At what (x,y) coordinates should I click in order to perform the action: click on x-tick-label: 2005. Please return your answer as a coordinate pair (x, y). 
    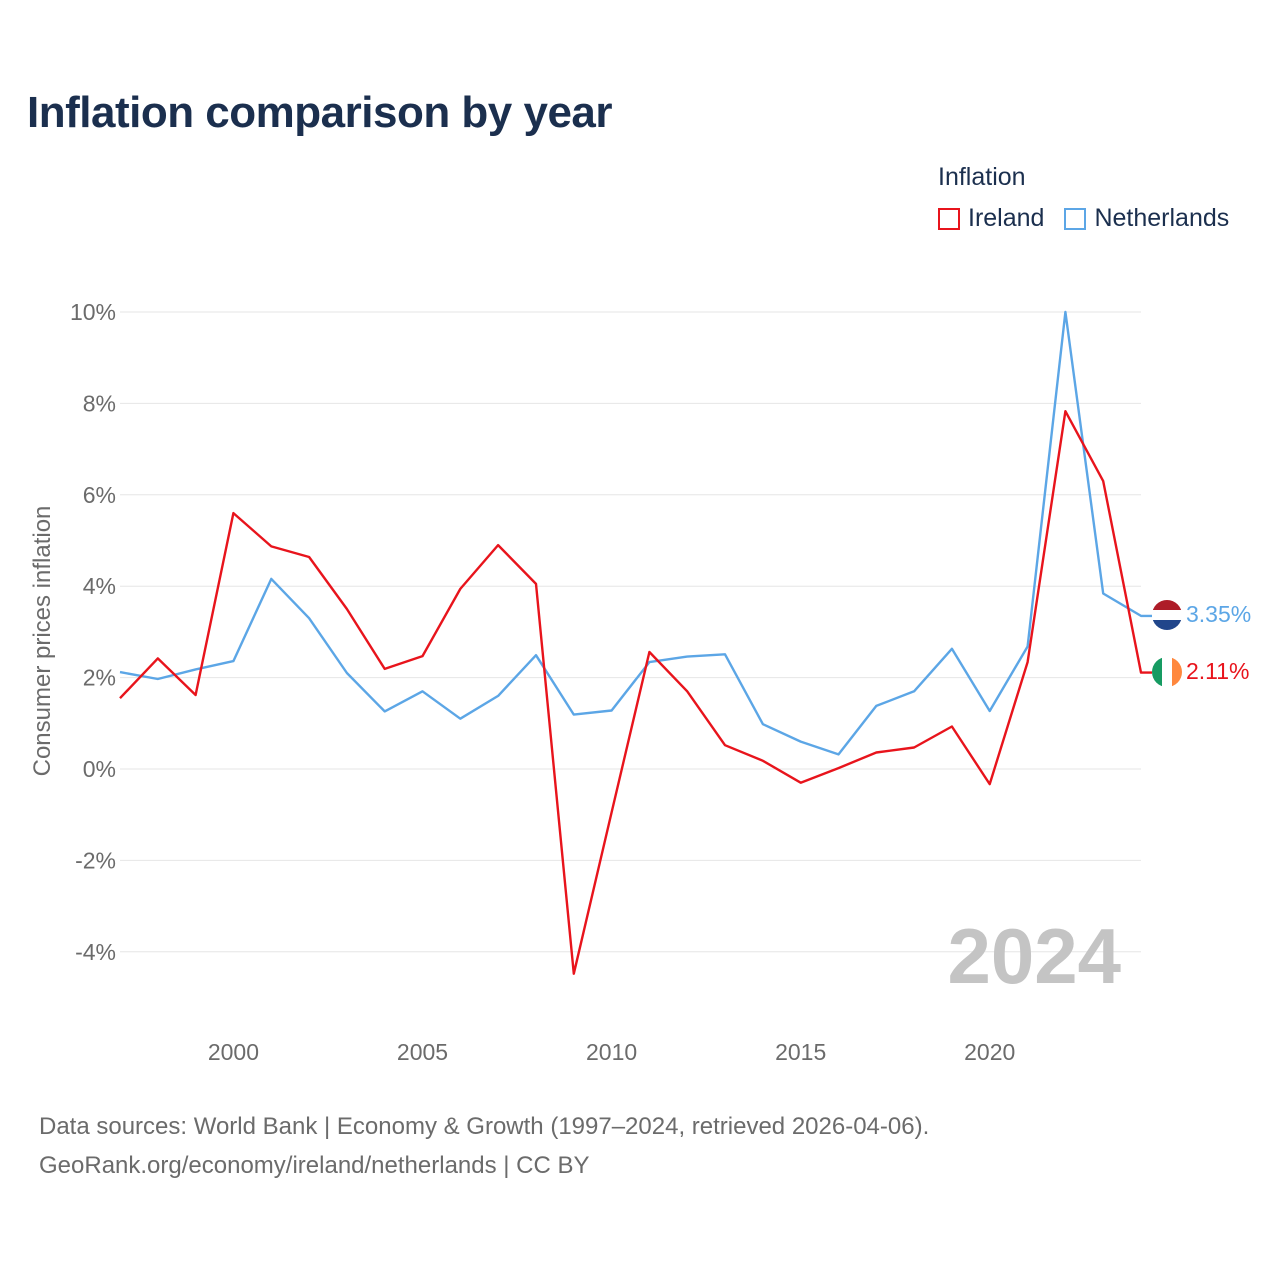
    Looking at the image, I should click on (422, 1052).